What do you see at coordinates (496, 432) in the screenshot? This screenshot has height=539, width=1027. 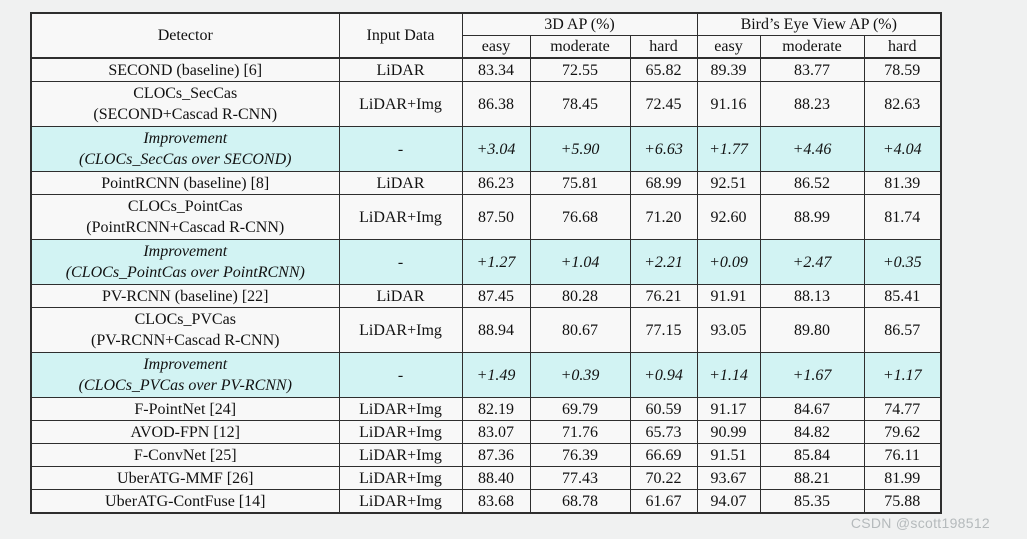 I see `ap-value-cell: 83.07` at bounding box center [496, 432].